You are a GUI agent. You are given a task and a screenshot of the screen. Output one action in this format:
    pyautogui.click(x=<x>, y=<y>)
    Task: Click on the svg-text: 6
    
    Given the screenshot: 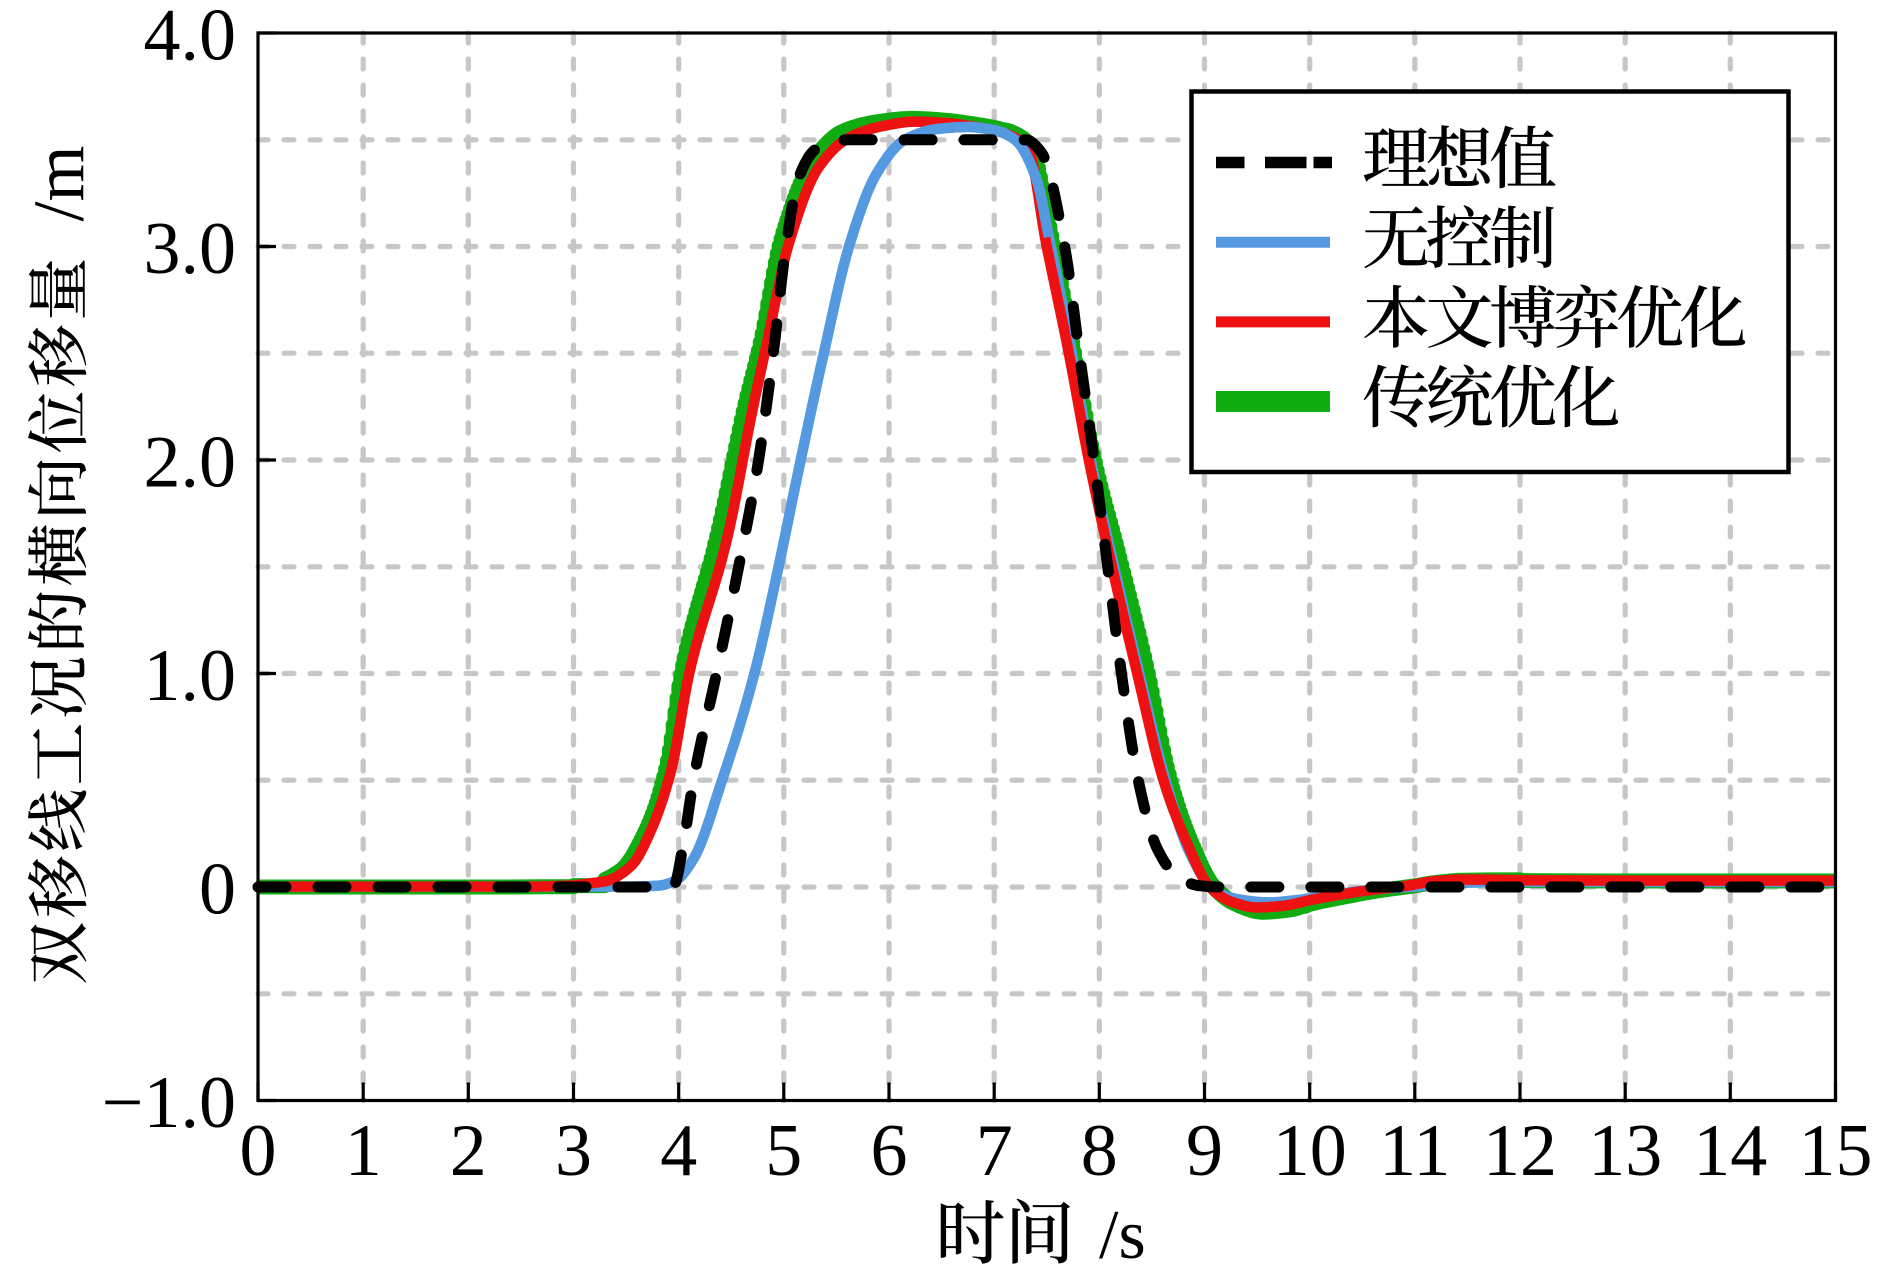 What is the action you would take?
    pyautogui.click(x=889, y=1151)
    